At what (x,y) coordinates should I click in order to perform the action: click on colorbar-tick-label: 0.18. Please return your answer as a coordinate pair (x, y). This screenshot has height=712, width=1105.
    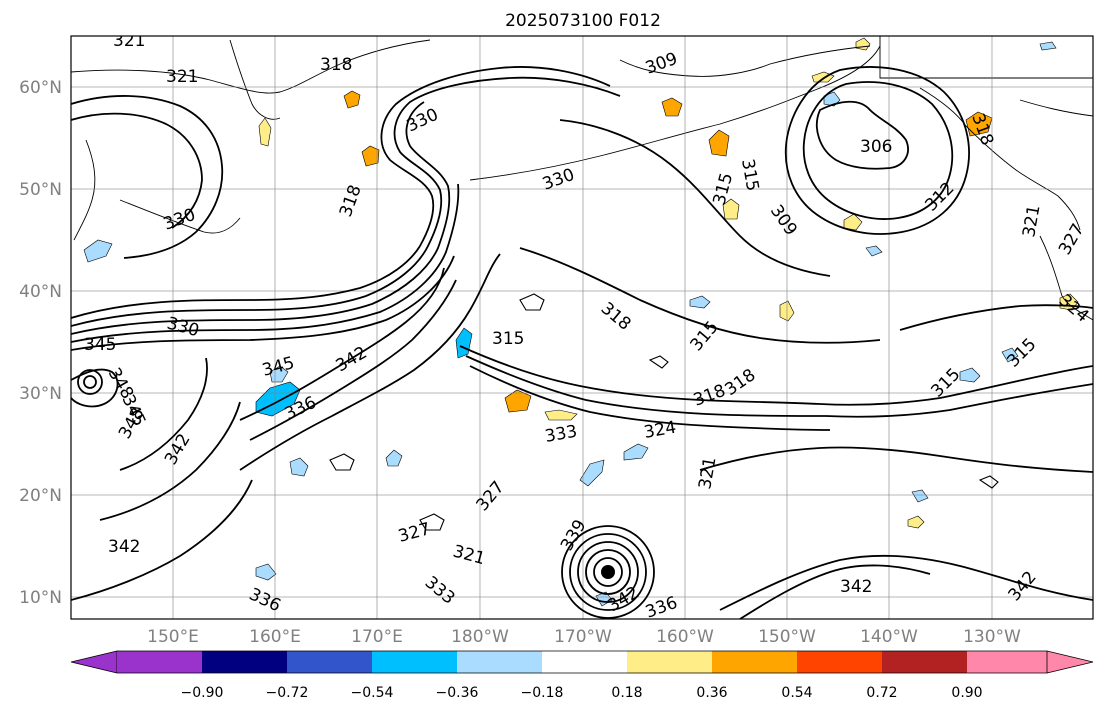
    Looking at the image, I should click on (626, 693).